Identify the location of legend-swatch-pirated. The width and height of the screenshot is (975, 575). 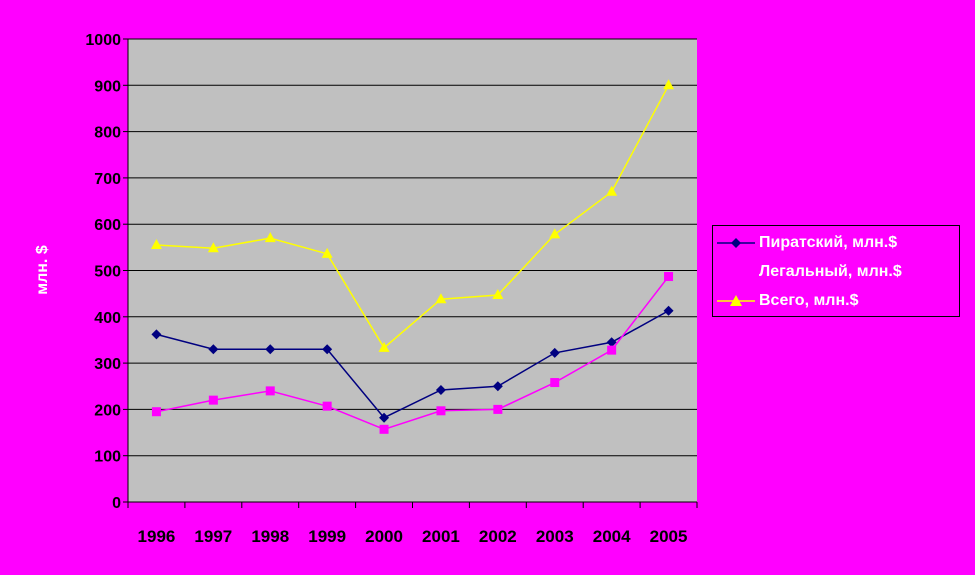
(736, 243).